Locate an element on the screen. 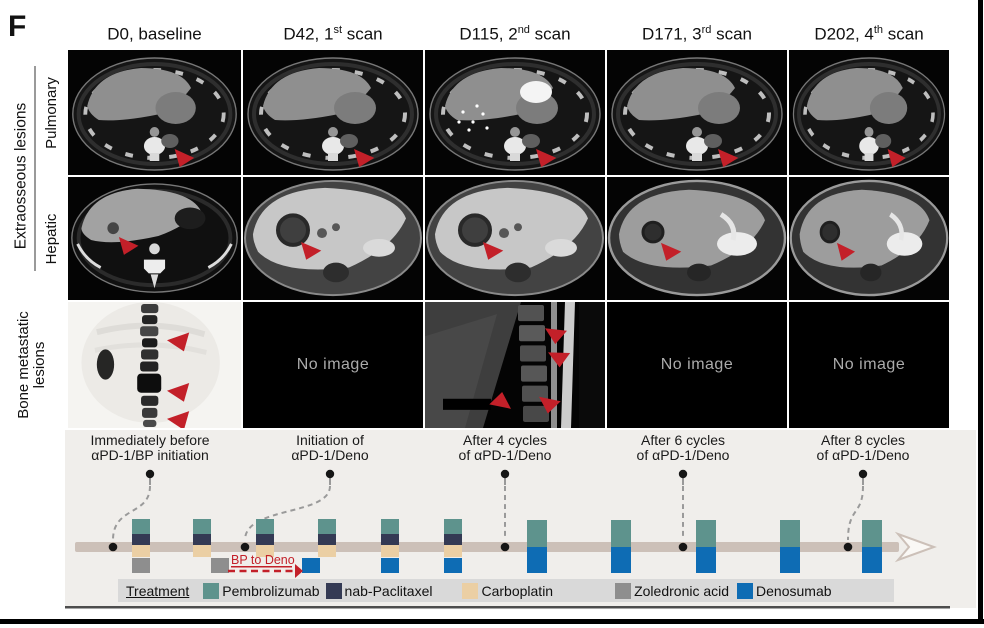 This screenshot has height=628, width=984. row-group-divider is located at coordinates (35, 168).